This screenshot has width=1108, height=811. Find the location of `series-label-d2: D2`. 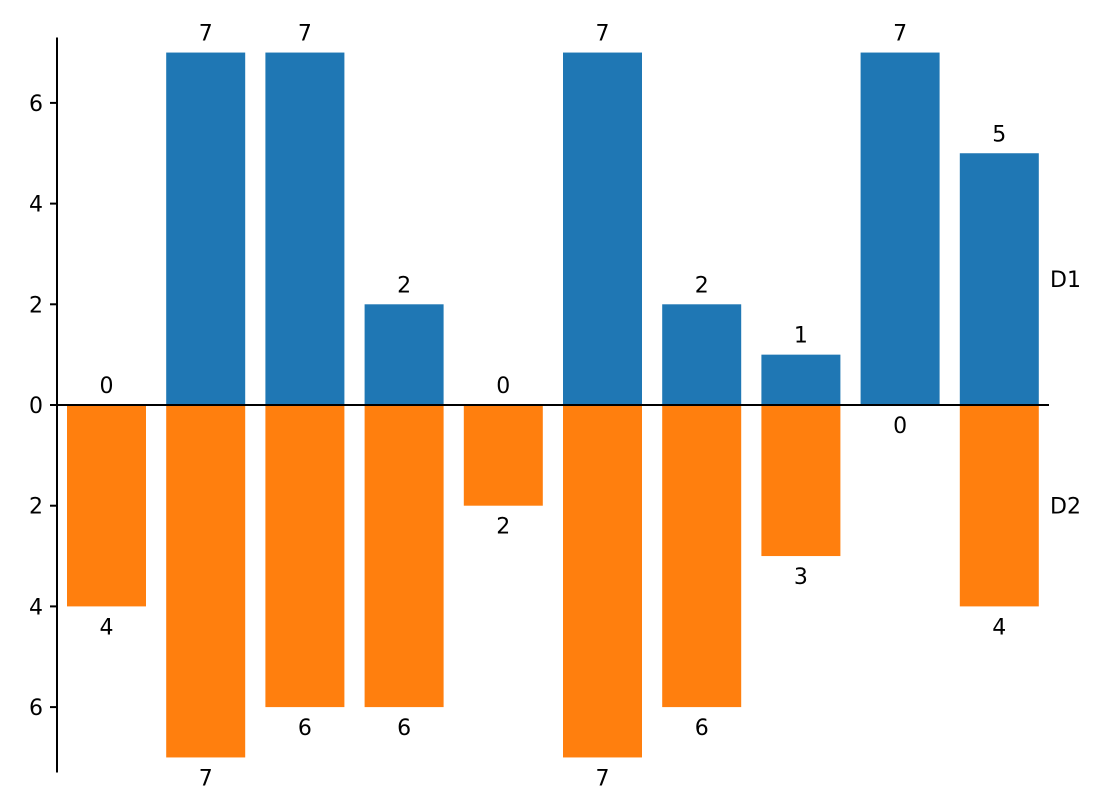

series-label-d2: D2 is located at coordinates (1065, 507).